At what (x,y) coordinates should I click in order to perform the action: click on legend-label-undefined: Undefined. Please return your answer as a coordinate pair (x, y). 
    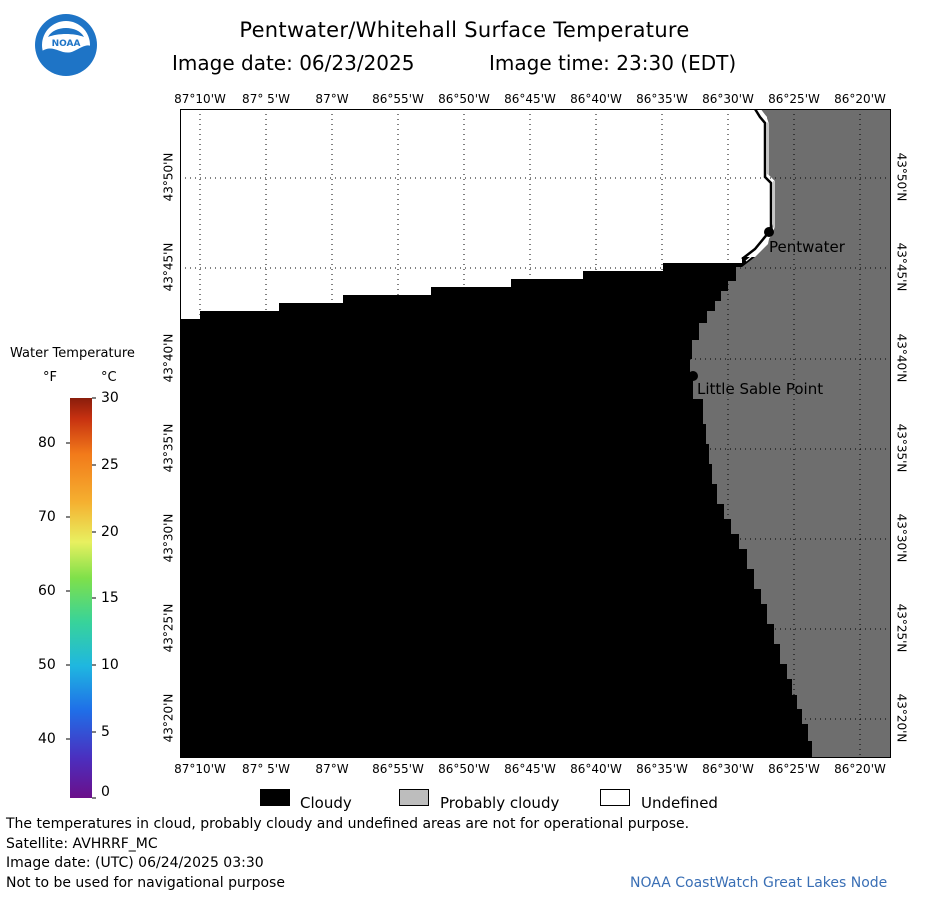
    Looking at the image, I should click on (679, 803).